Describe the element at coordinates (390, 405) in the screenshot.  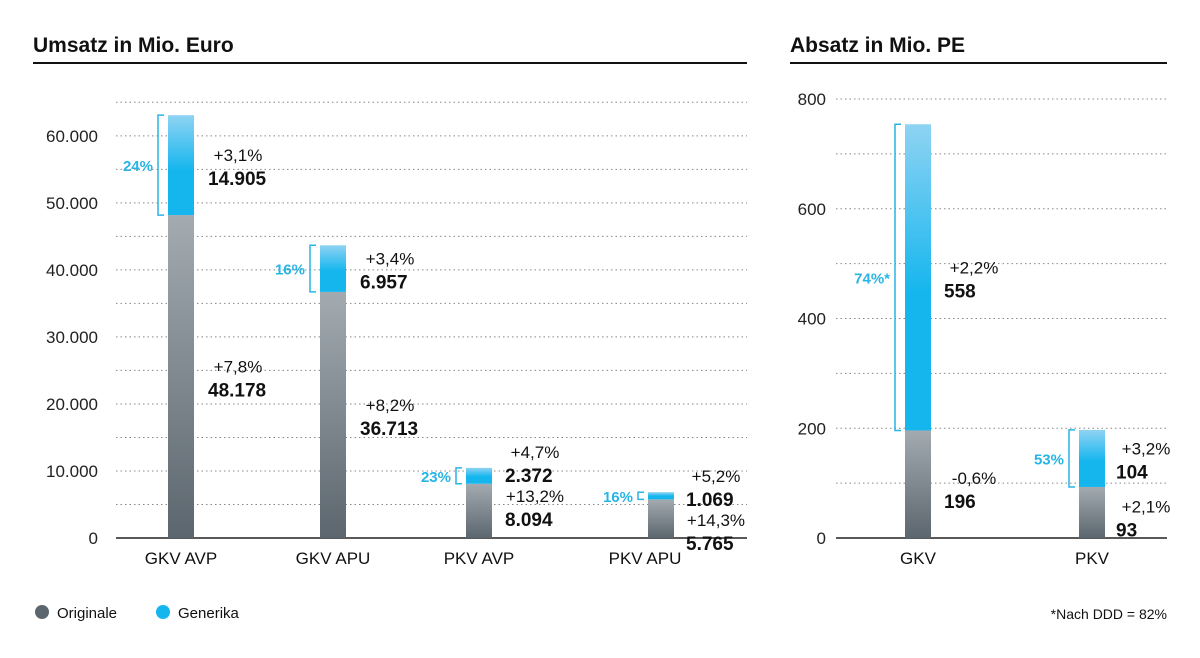
I see `originale-change-label: +8,2%` at that location.